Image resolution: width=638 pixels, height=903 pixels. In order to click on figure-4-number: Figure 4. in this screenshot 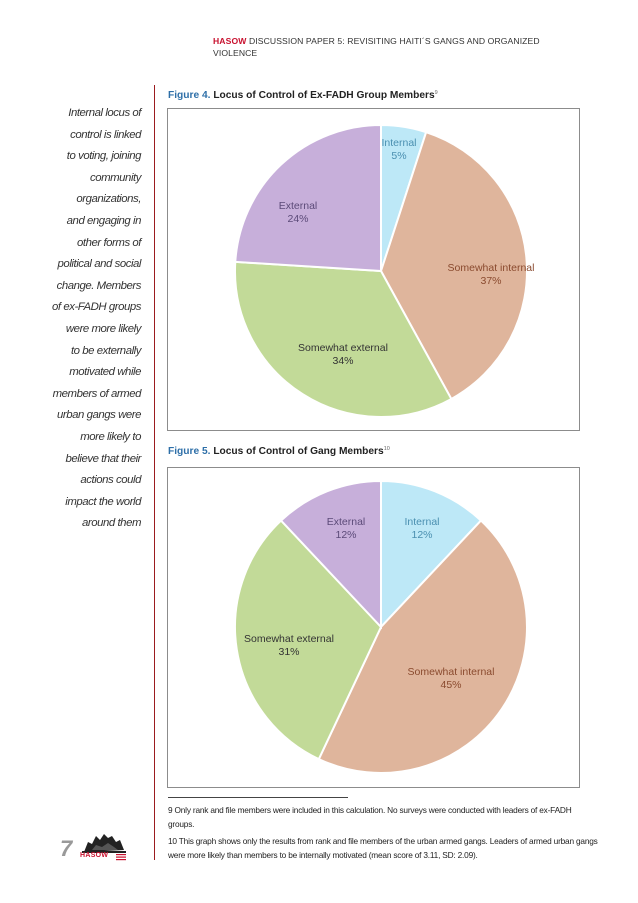, I will do `click(189, 95)`.